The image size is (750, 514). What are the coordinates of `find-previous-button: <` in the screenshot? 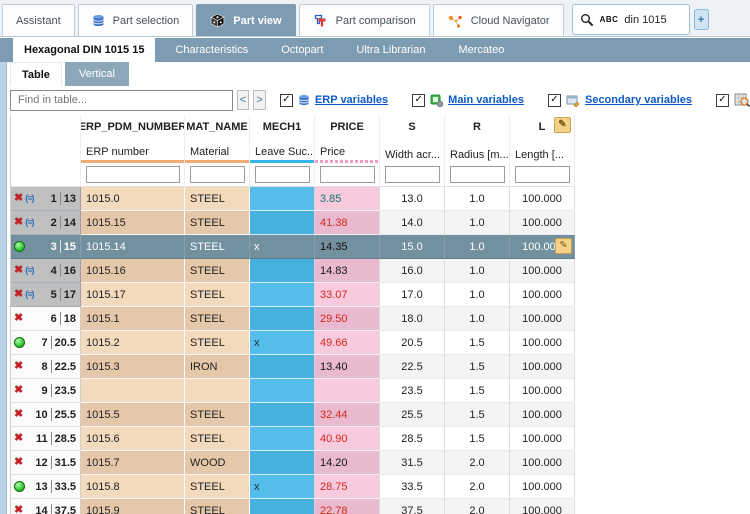 It's located at (243, 100).